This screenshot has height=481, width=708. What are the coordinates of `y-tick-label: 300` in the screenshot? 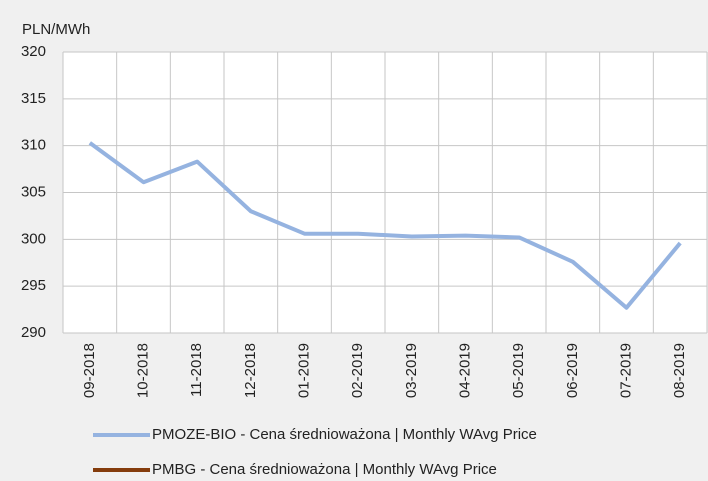 It's located at (33, 238).